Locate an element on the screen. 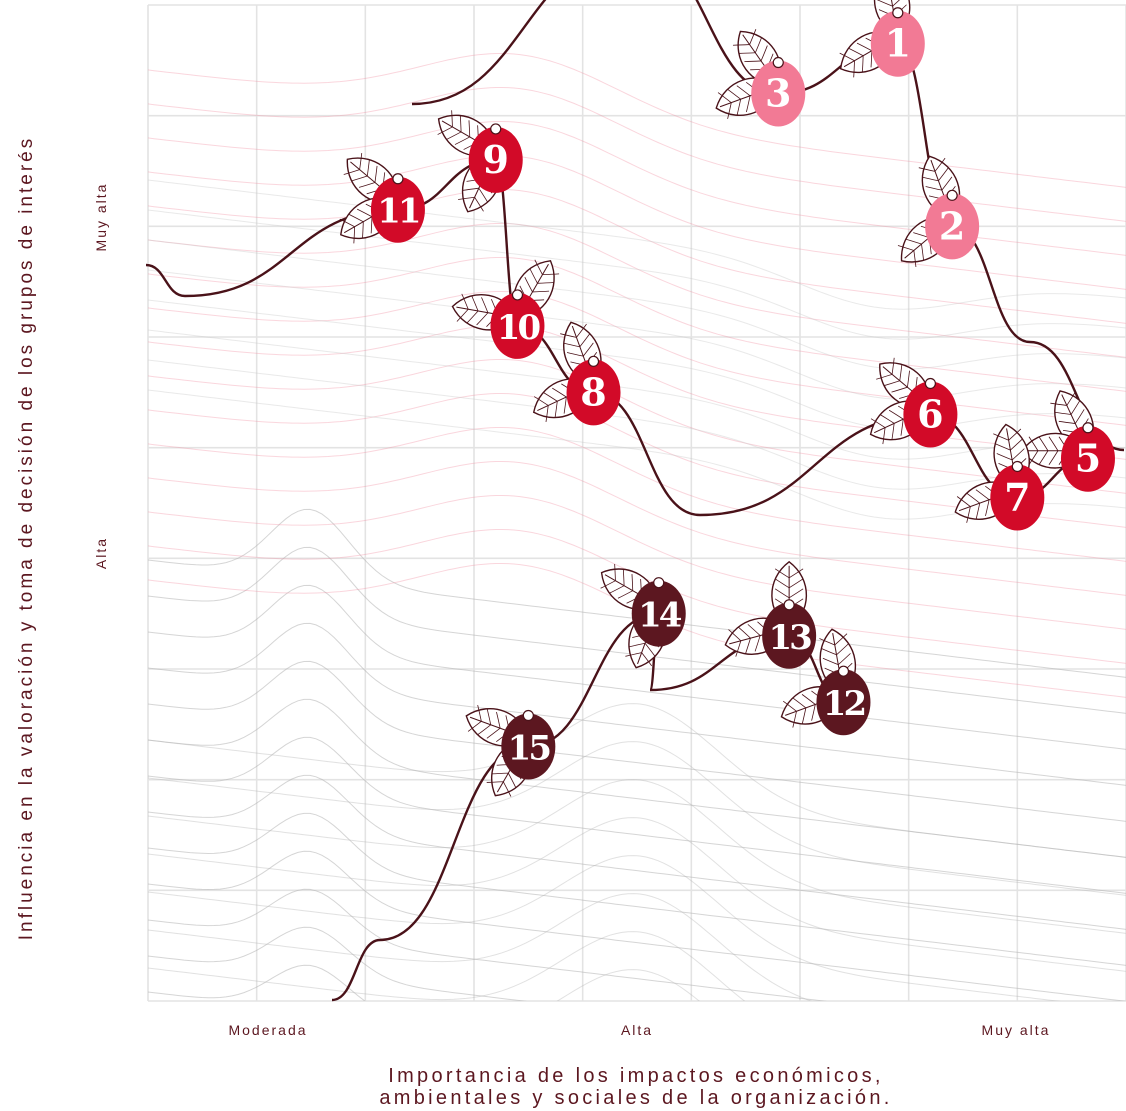  point-label: 10 is located at coordinates (519, 328).